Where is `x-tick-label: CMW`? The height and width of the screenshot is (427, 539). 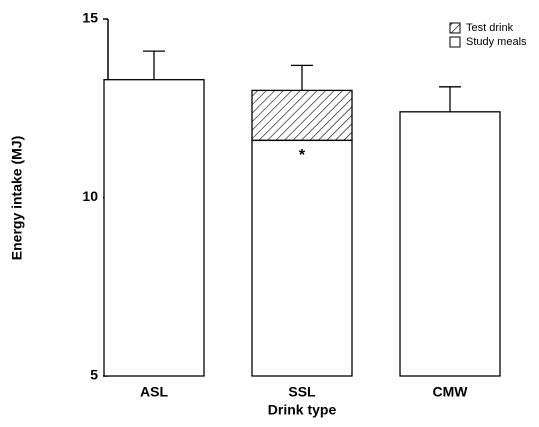
x-tick-label: CMW is located at coordinates (451, 392).